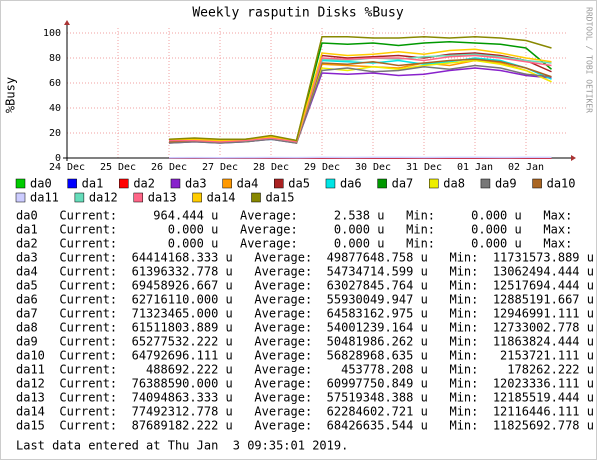 The image size is (597, 460). What do you see at coordinates (506, 184) in the screenshot?
I see `legend-label: da9` at bounding box center [506, 184].